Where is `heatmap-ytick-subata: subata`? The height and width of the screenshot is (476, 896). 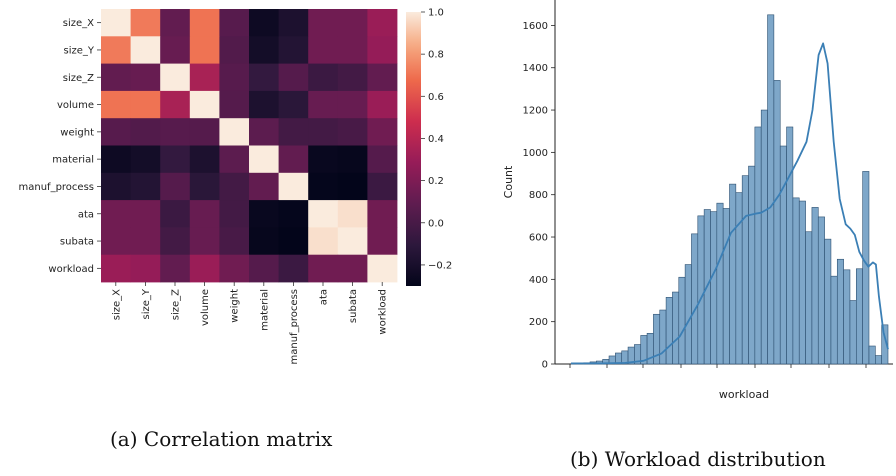 heatmap-ytick-subata: subata is located at coordinates (77, 242).